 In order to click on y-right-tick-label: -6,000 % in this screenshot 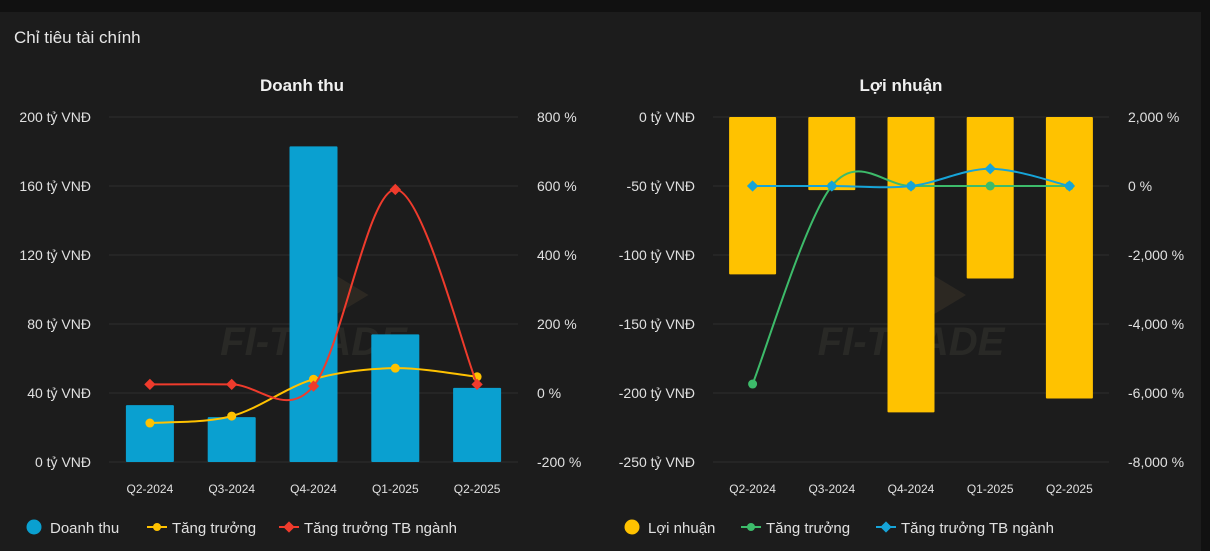, I will do `click(1156, 393)`.